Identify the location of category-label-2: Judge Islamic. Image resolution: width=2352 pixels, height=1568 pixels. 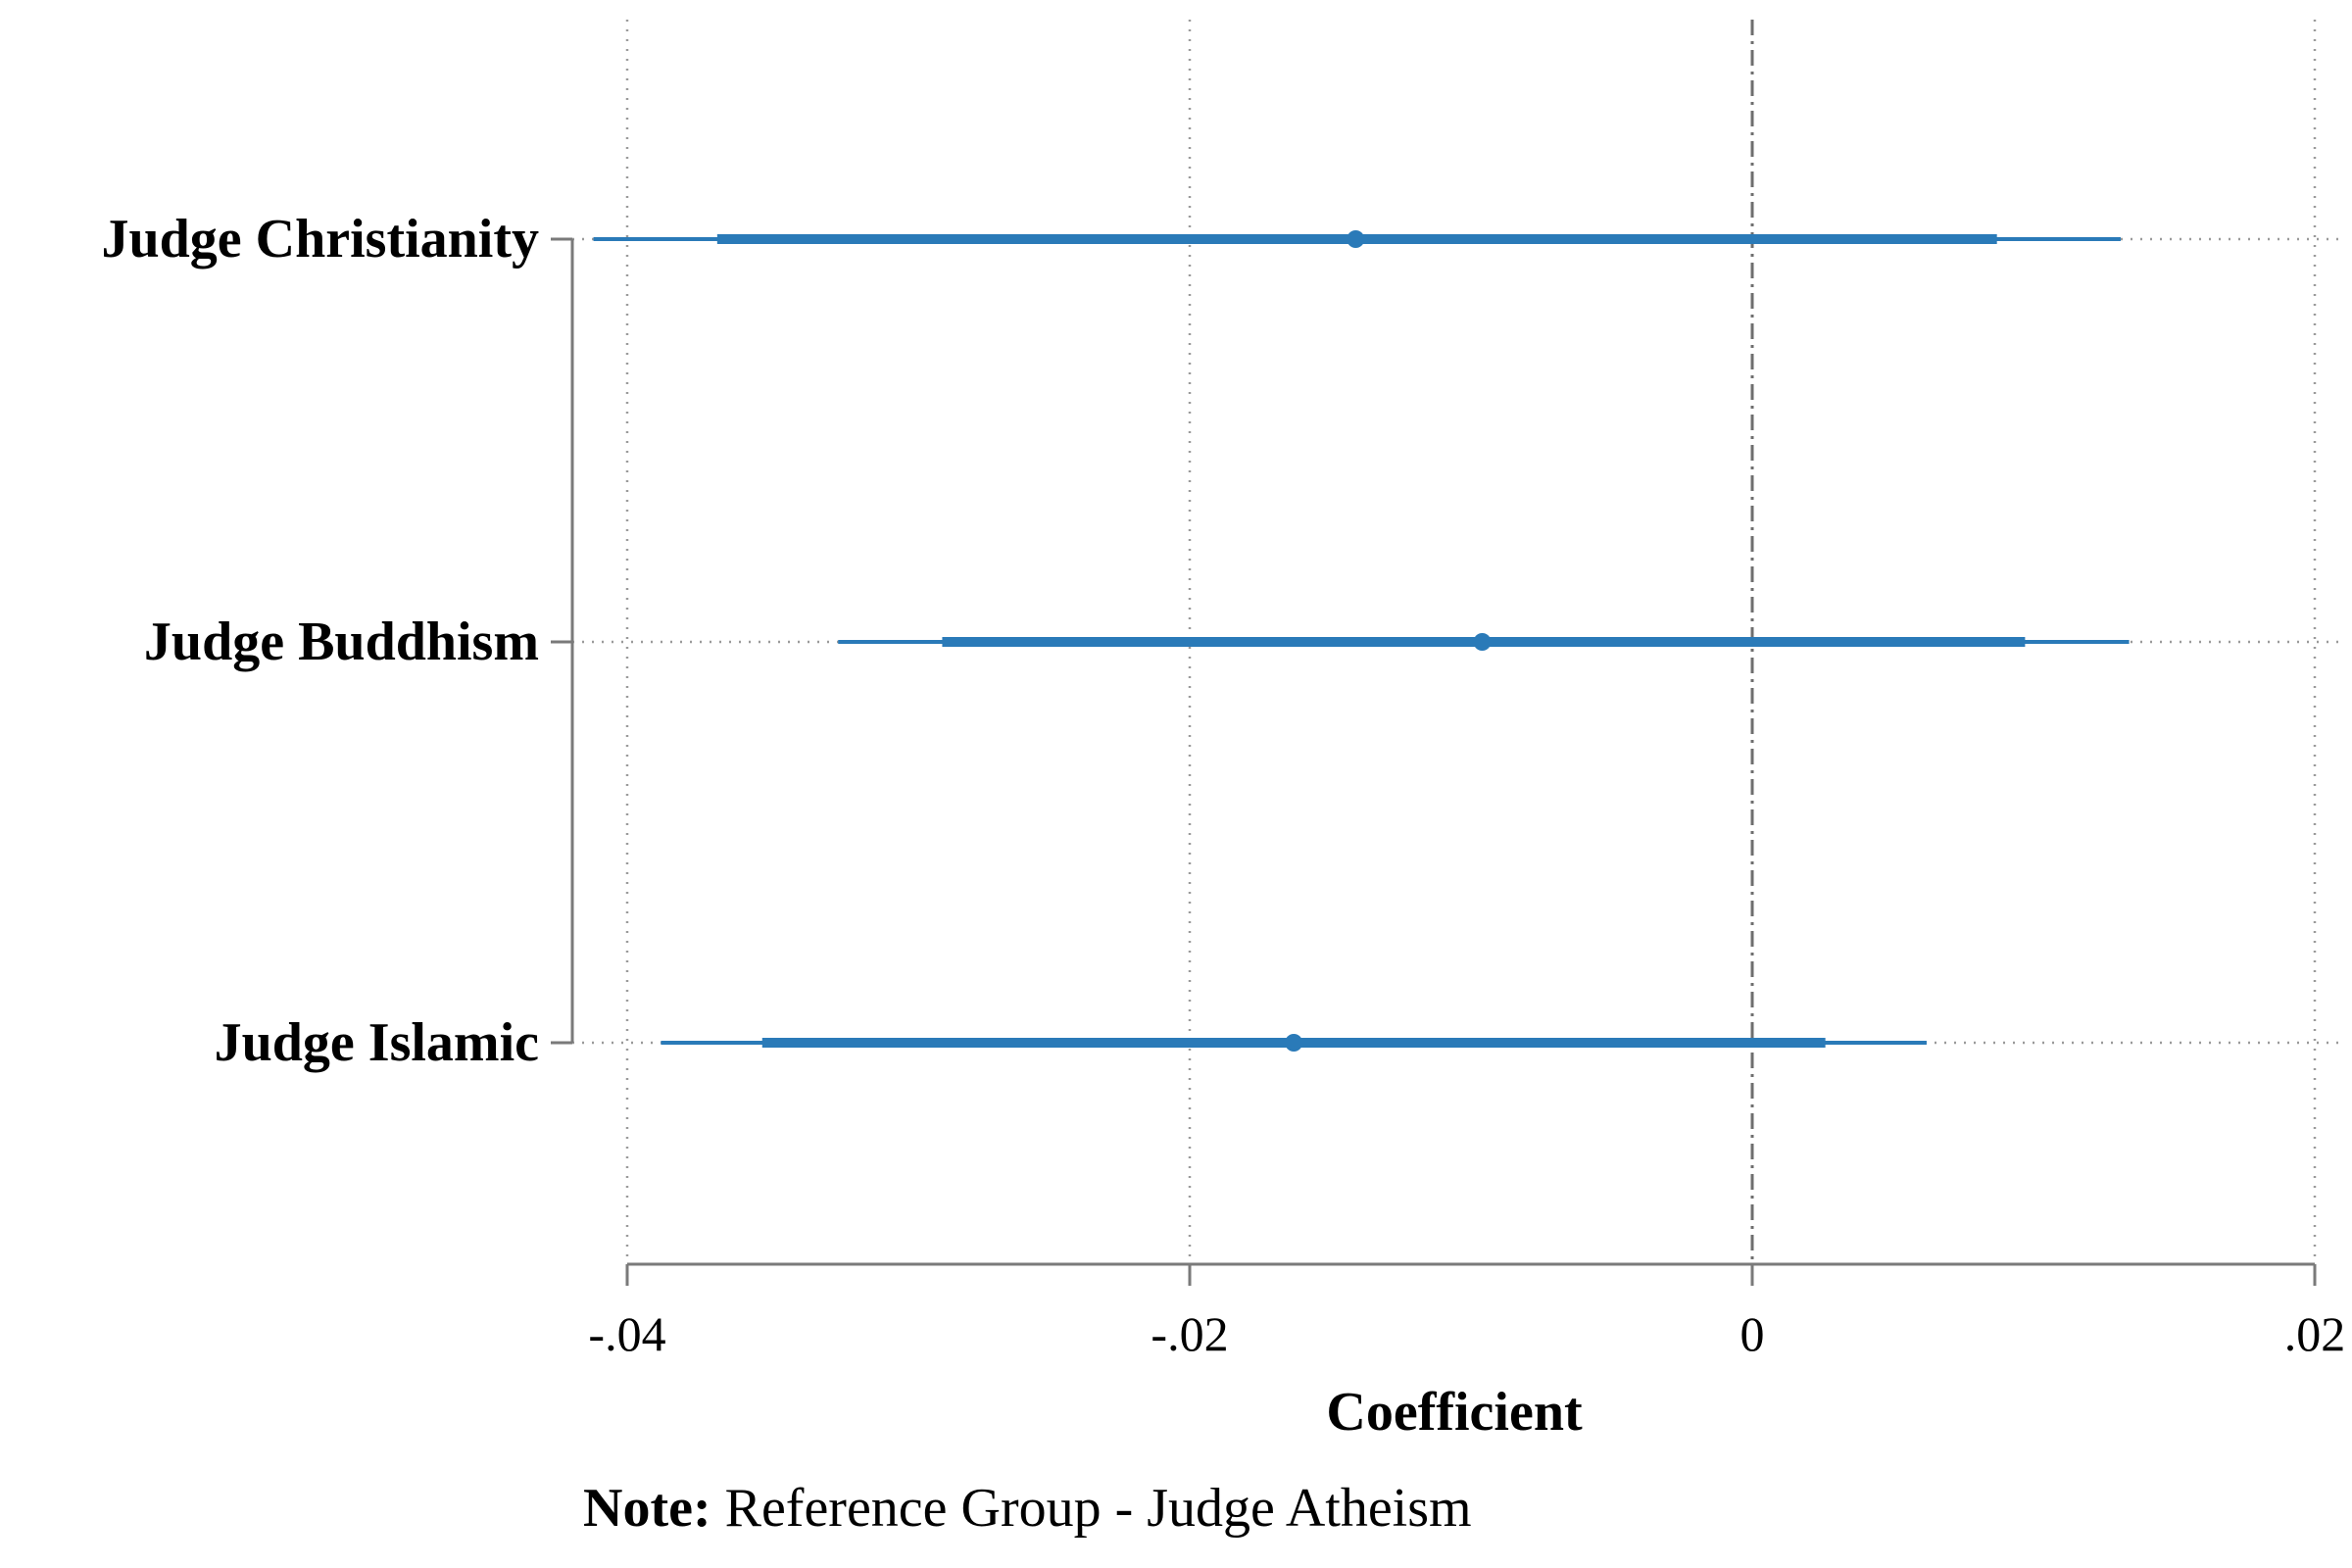
(377, 1042).